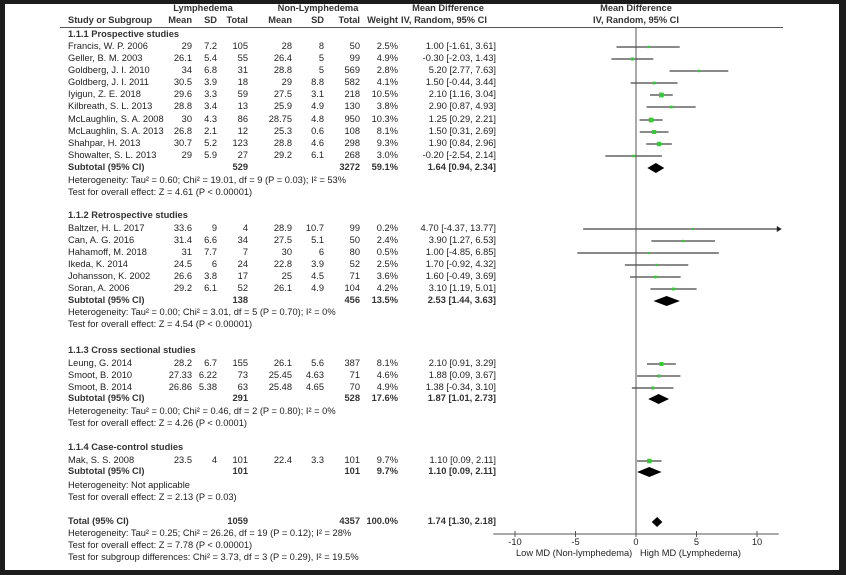 The height and width of the screenshot is (575, 846). I want to click on study-sd1: 7.2, so click(210, 46).